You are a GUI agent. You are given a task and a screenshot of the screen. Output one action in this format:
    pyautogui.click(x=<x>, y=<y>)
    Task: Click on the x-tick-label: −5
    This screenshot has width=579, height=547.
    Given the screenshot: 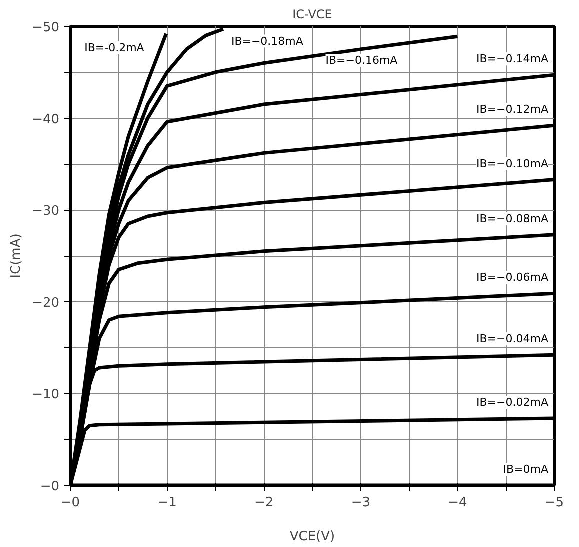 What is the action you would take?
    pyautogui.click(x=554, y=503)
    